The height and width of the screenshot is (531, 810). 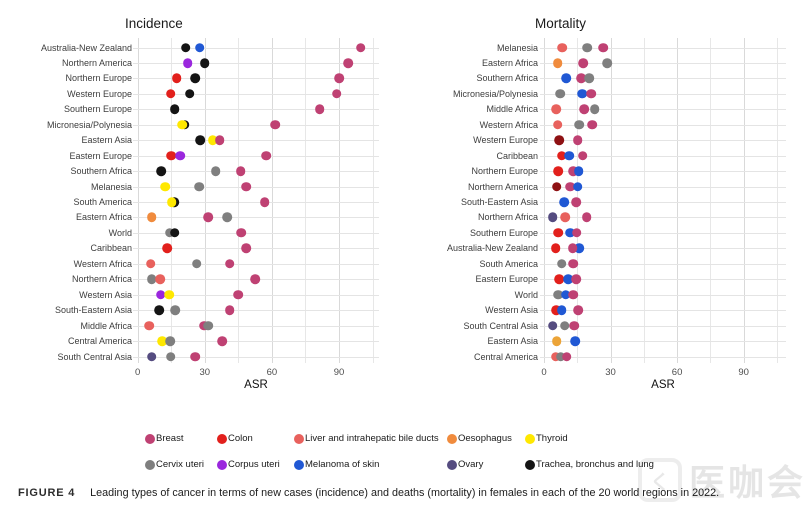 What do you see at coordinates (106, 325) in the screenshot?
I see `region-label: Middle Africa` at bounding box center [106, 325].